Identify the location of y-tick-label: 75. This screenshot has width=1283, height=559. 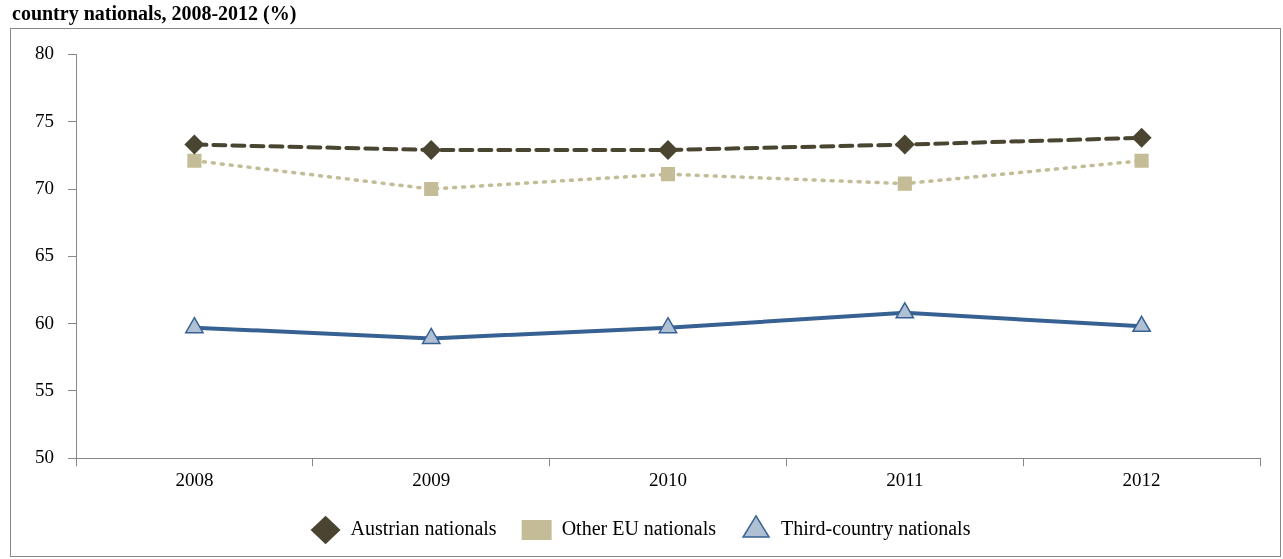
(44, 120).